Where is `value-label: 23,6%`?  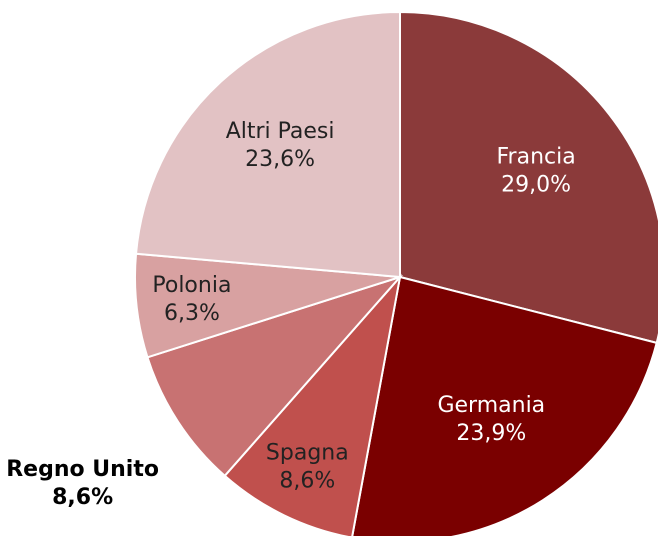 value-label: 23,6% is located at coordinates (280, 159).